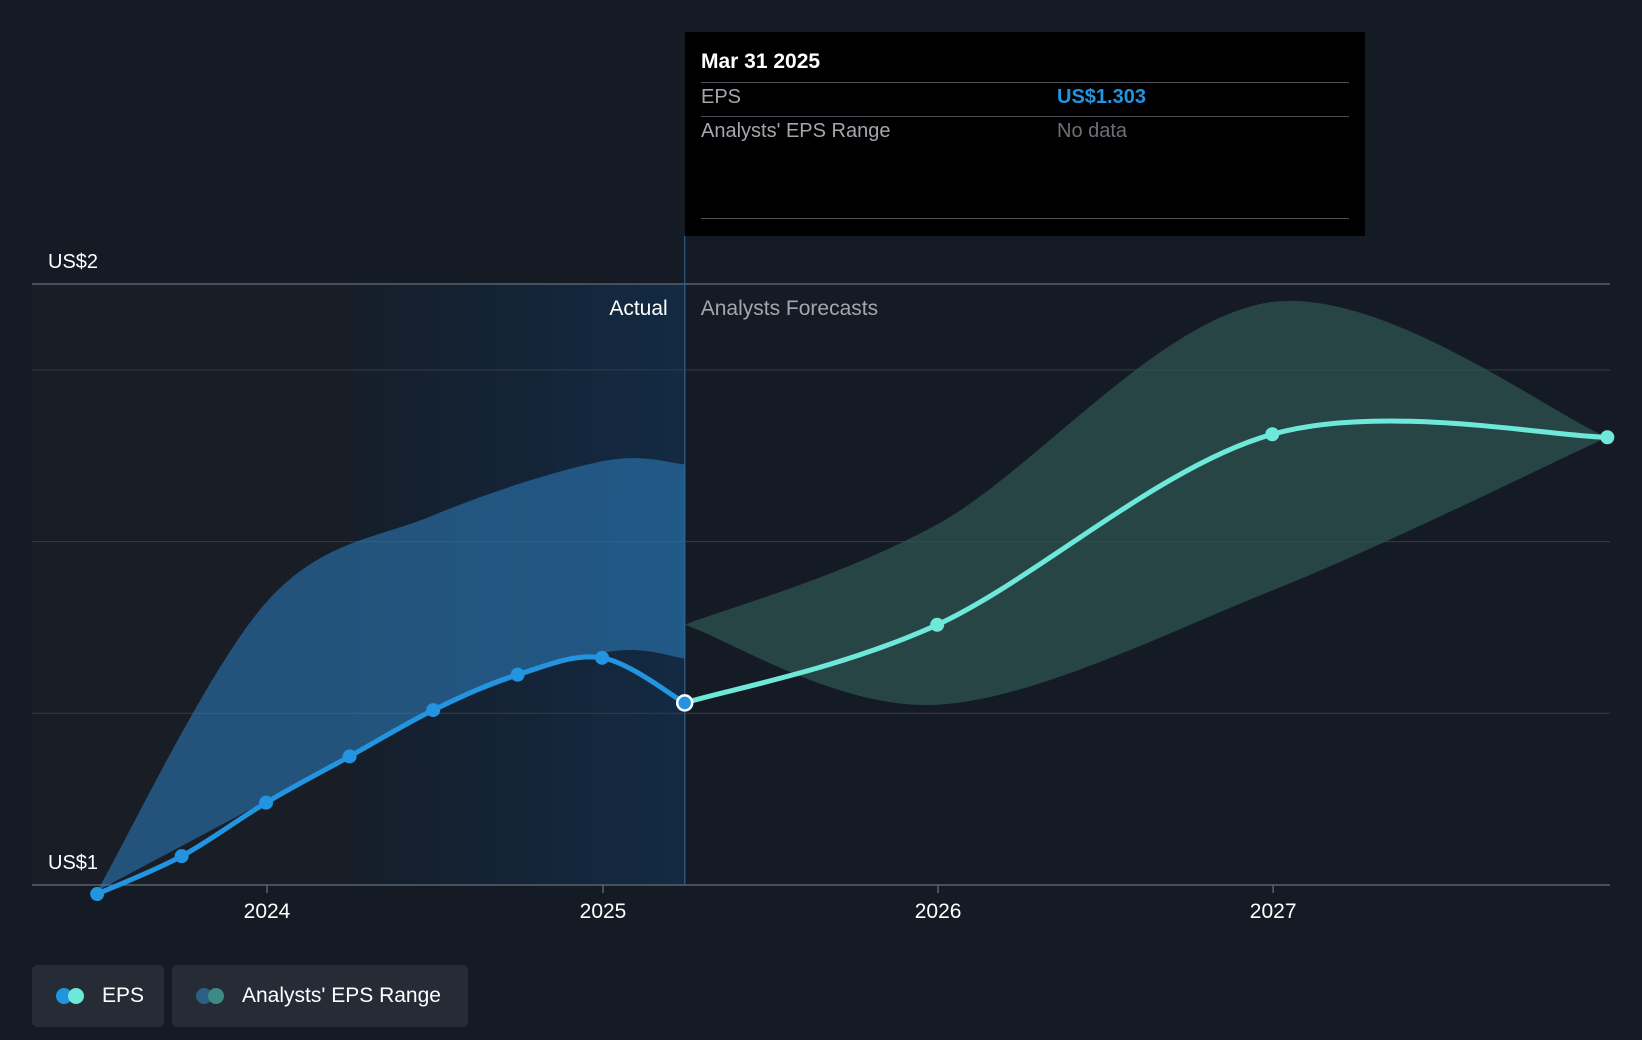 The height and width of the screenshot is (1040, 1642). Describe the element at coordinates (341, 995) in the screenshot. I see `legend-label-eps-range: Analysts' EPS Range` at that location.